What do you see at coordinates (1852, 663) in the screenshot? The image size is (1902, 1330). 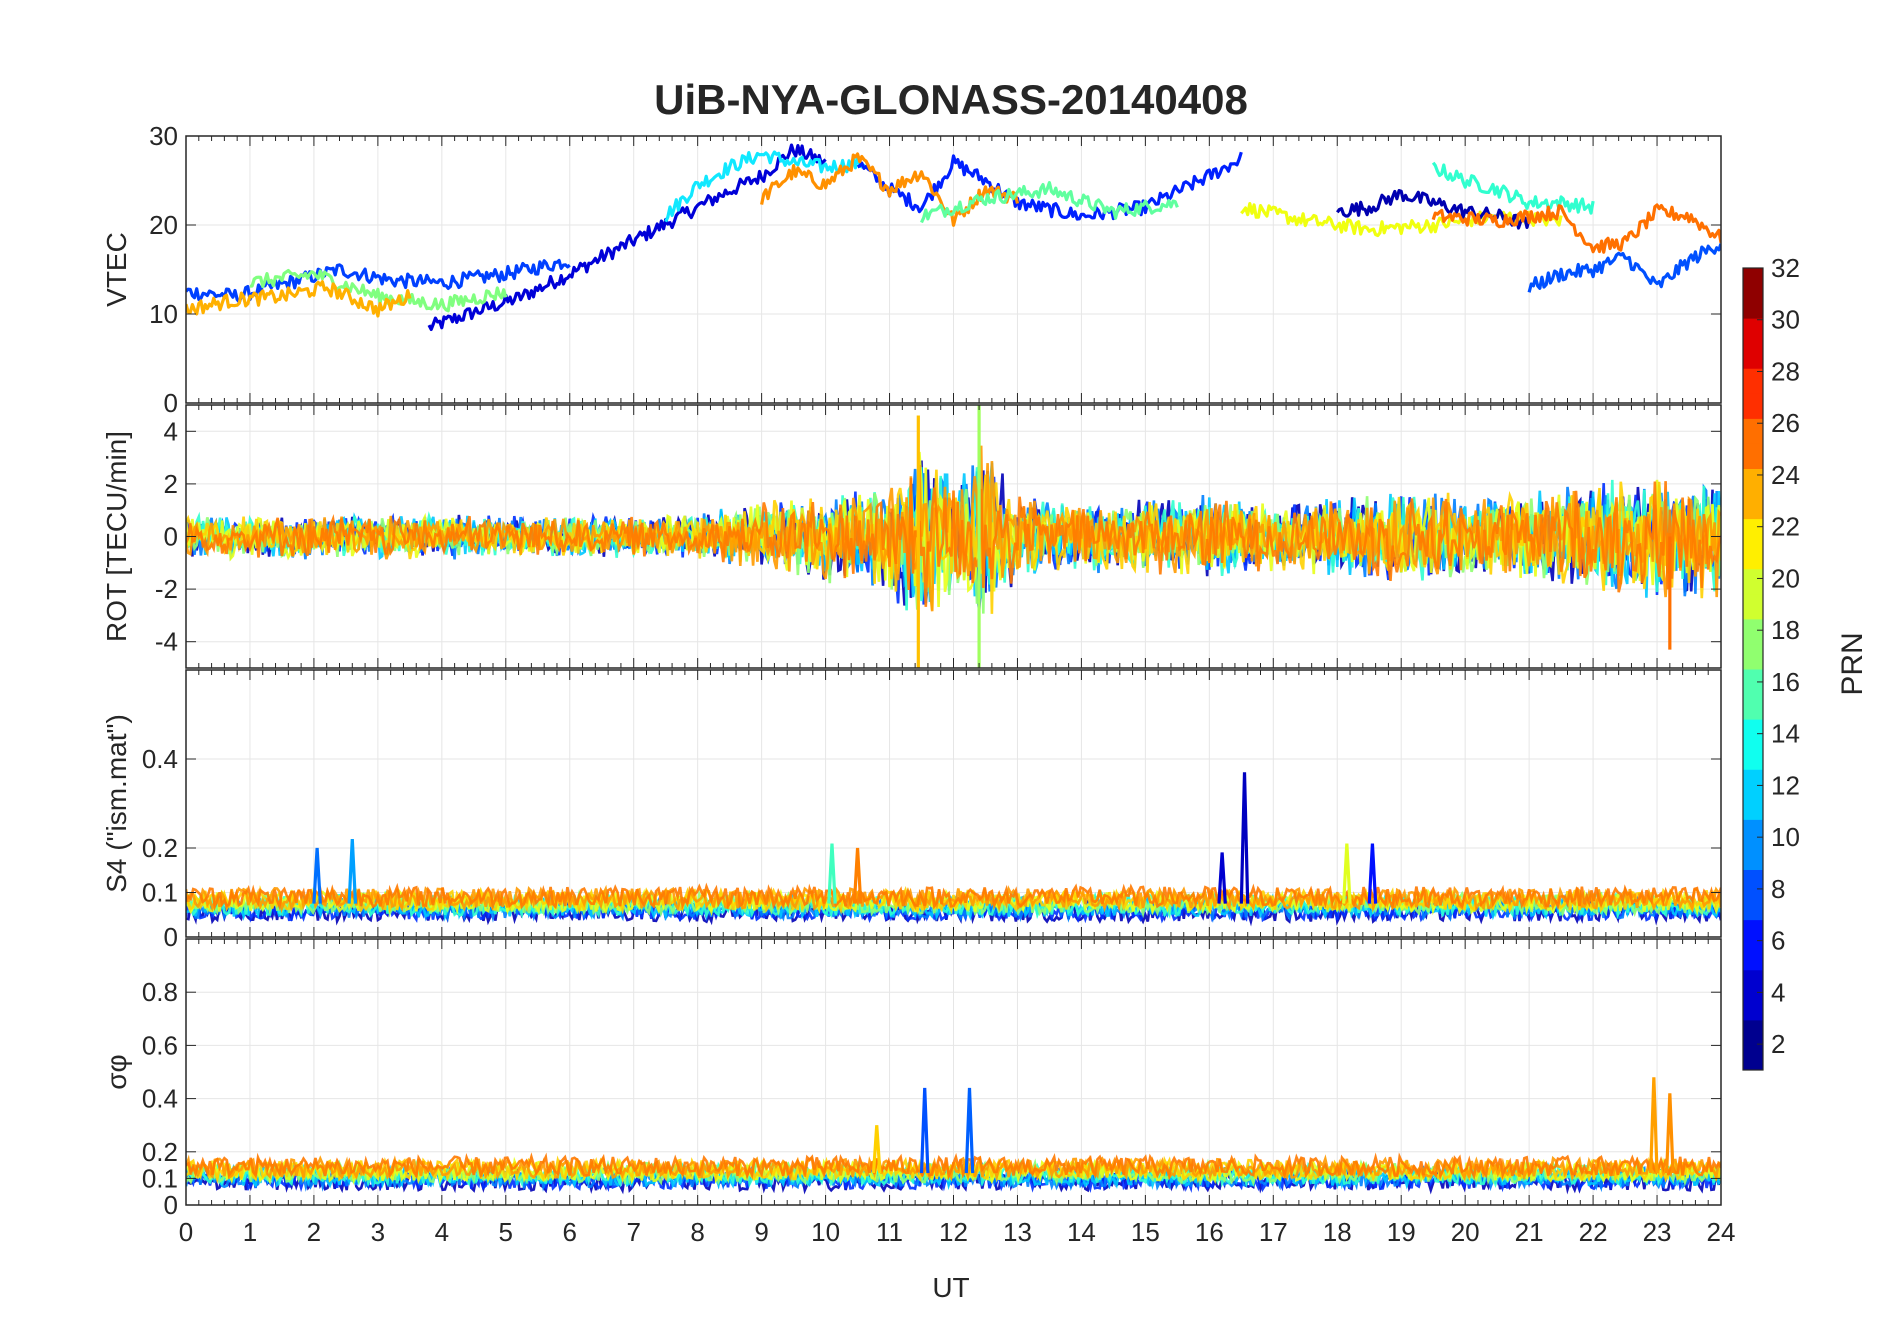 I see `colorbar-label: PRN` at bounding box center [1852, 663].